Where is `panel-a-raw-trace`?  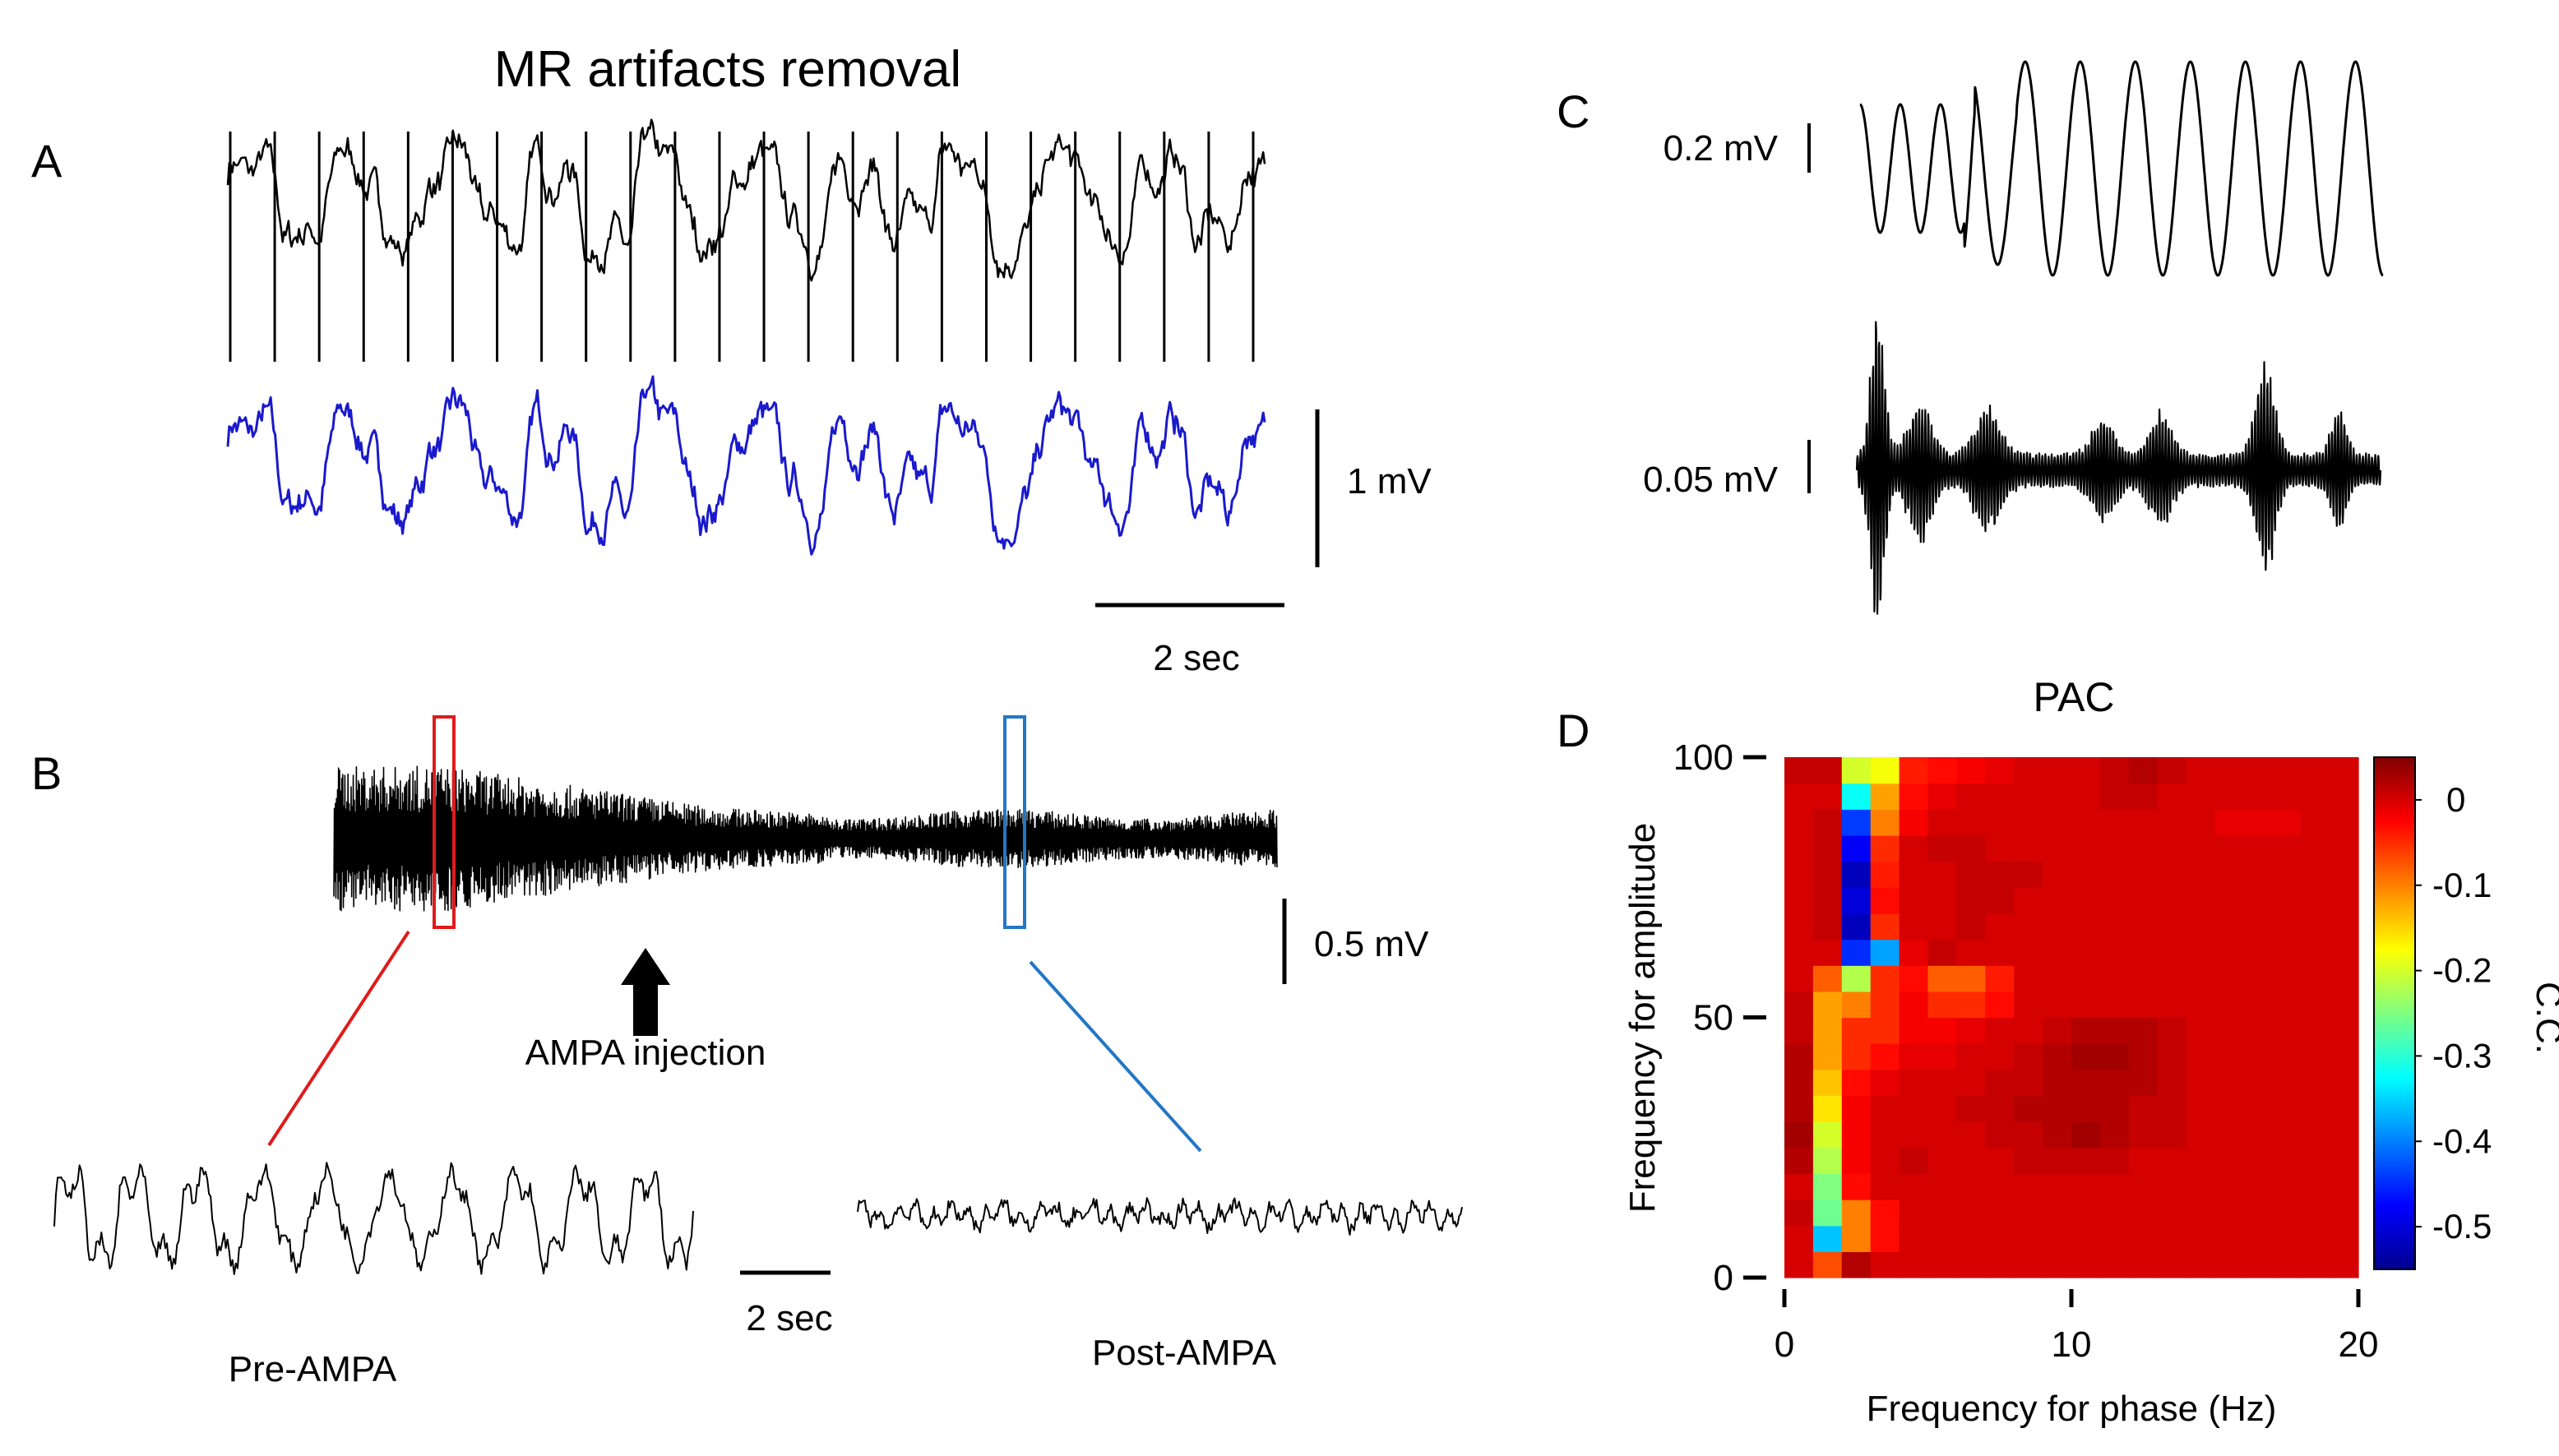 panel-a-raw-trace is located at coordinates (746, 200).